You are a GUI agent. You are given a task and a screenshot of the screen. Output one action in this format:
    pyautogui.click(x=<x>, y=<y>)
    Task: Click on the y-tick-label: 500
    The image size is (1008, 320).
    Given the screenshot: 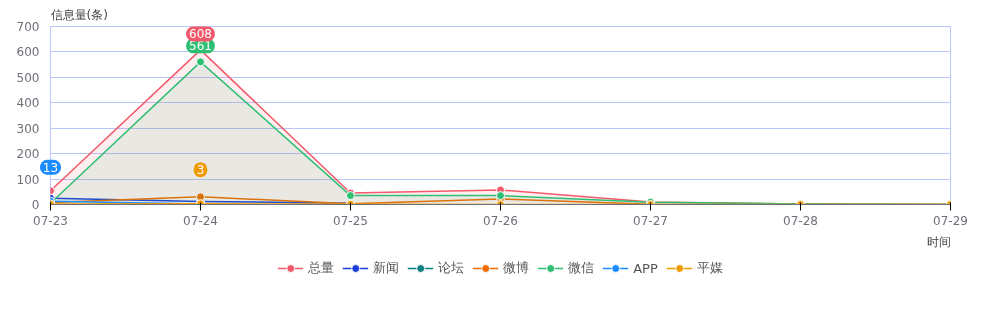 What is the action you would take?
    pyautogui.click(x=28, y=77)
    